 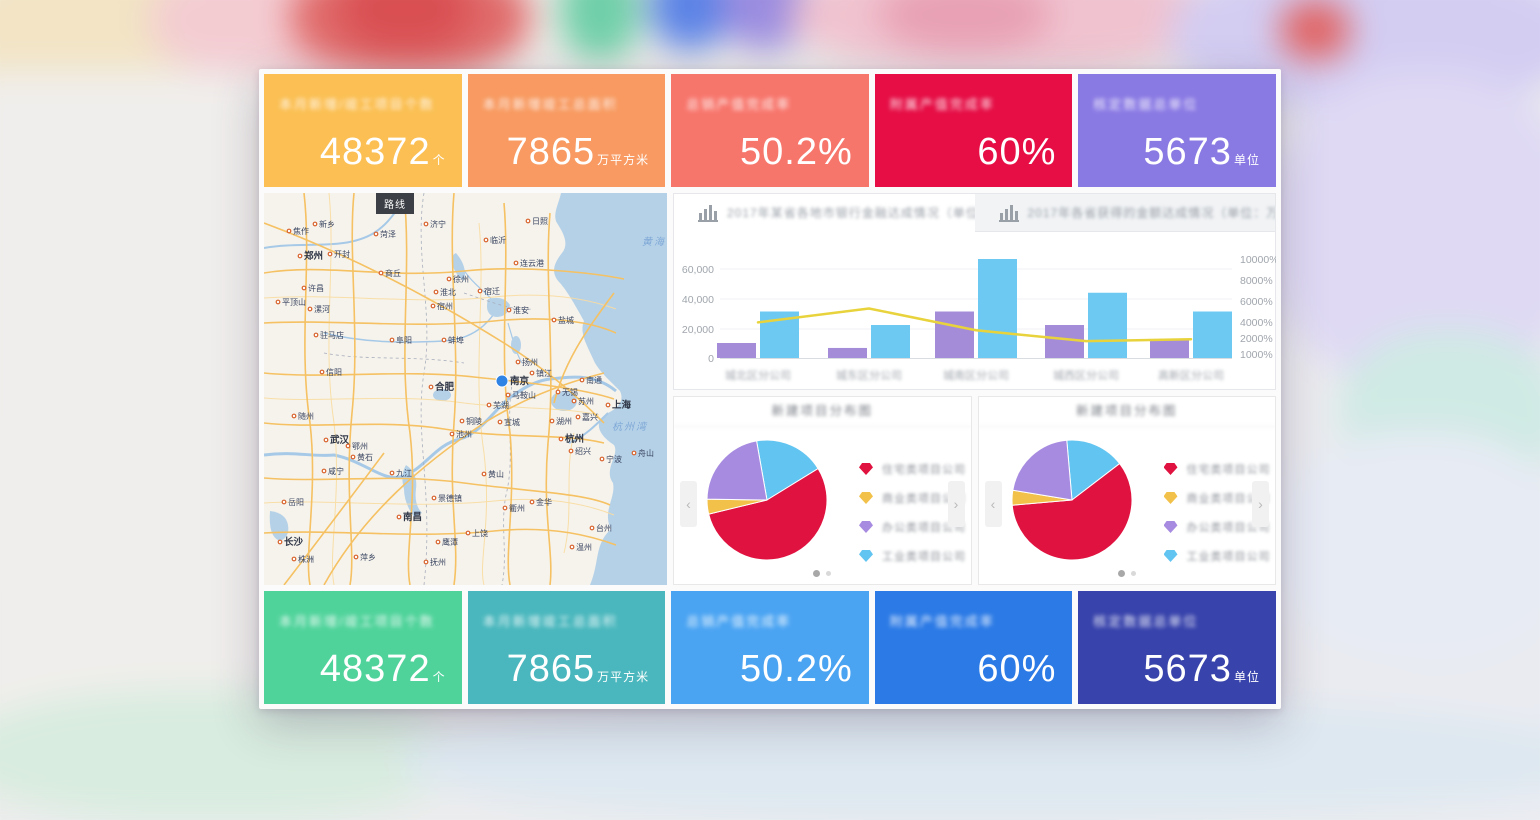 I want to click on stat-card-title: 本月新增/竣工项目个数, so click(x=357, y=104).